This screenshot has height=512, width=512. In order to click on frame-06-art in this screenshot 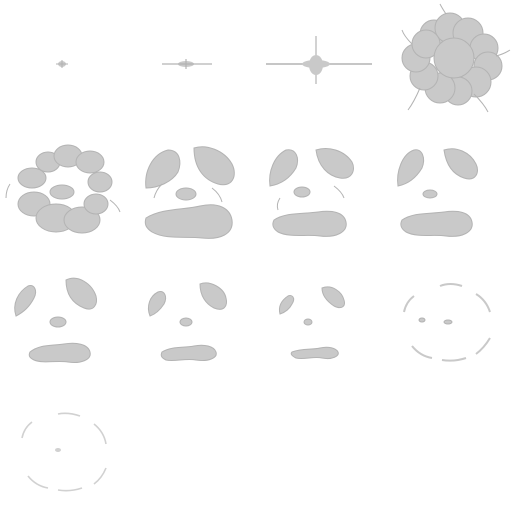, I will do `click(189, 192)`.